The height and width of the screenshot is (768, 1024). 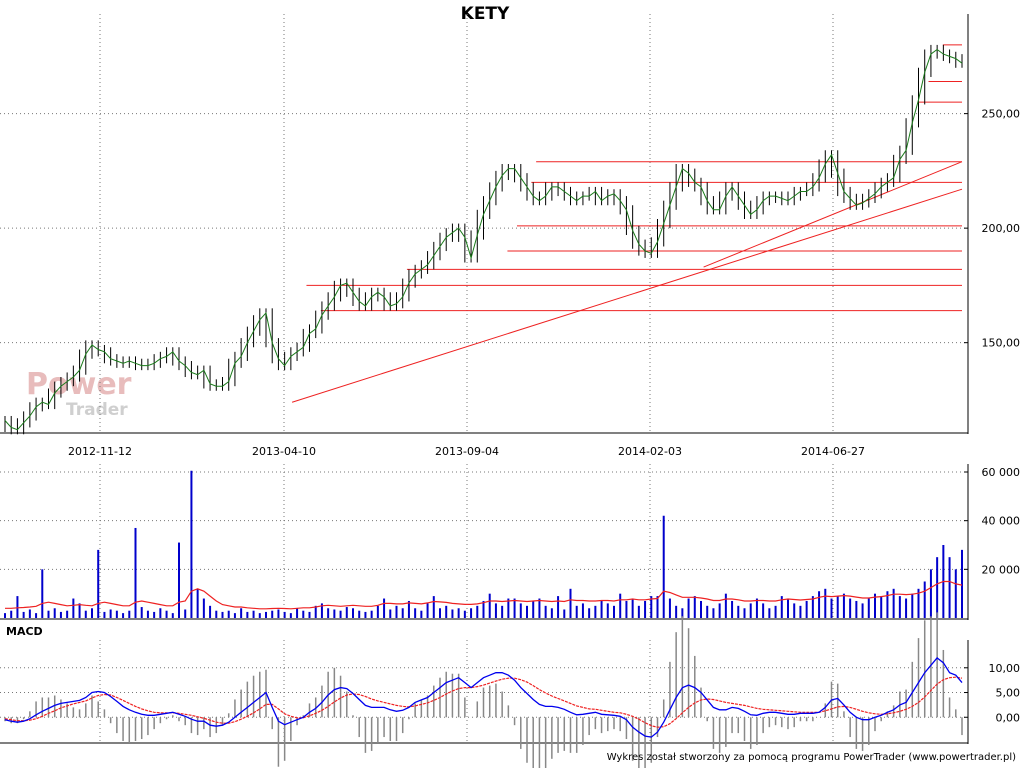 I want to click on price-x-tick-label-2: 2013-09-04, so click(x=467, y=451).